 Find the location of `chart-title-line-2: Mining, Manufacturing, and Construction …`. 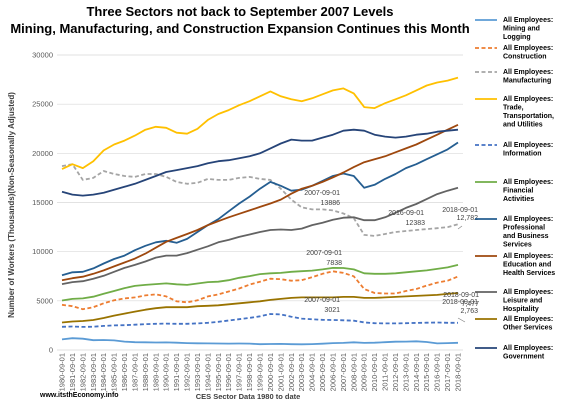

chart-title-line-2: Mining, Manufacturing, and Construction … is located at coordinates (239, 28).